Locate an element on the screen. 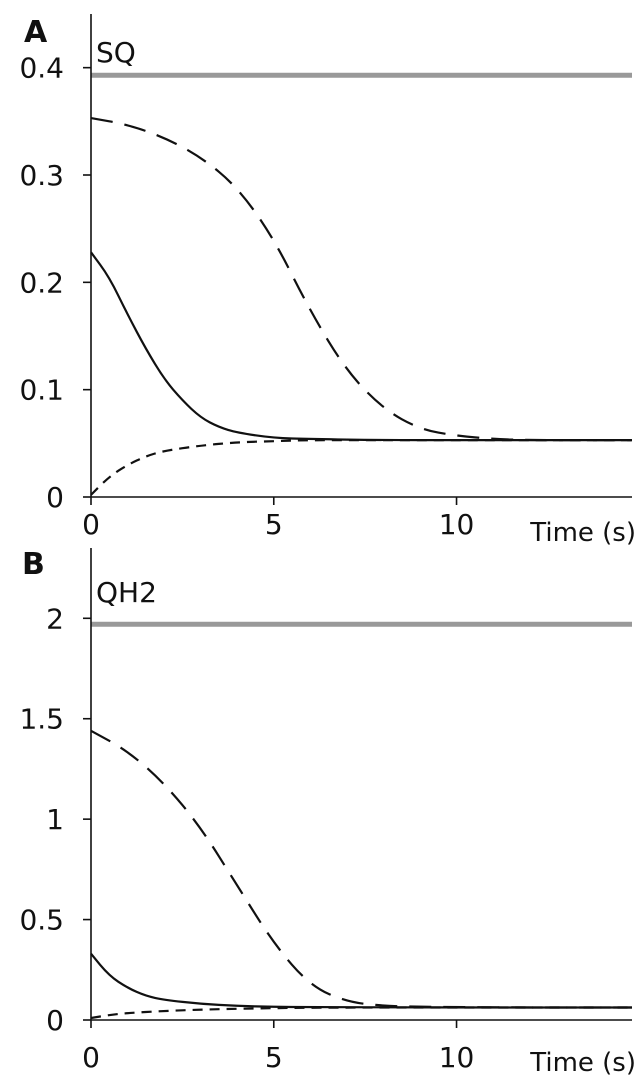  panel-a-series-solid is located at coordinates (361, 346).